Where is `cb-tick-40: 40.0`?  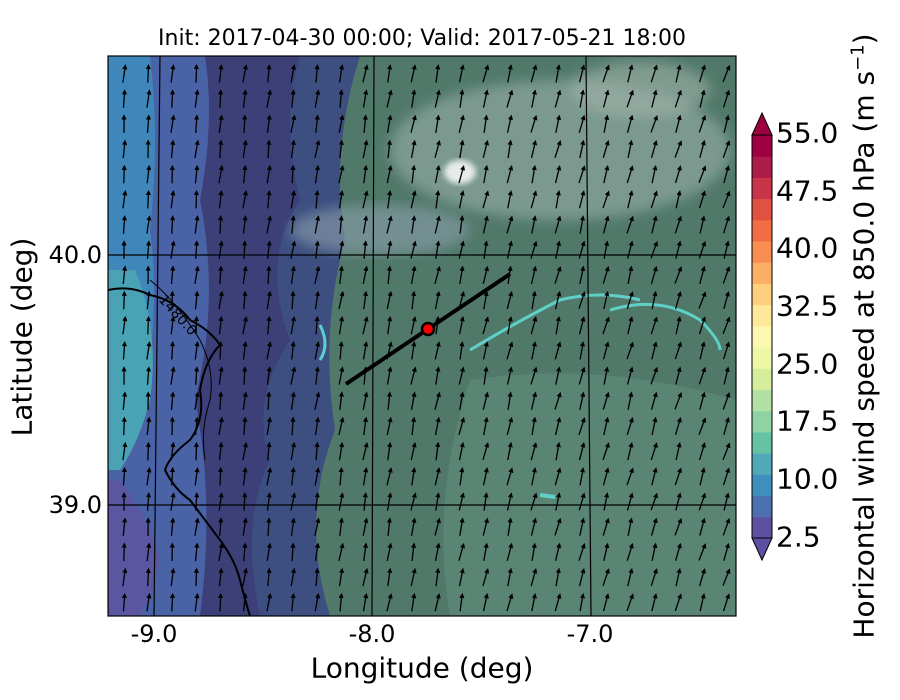
cb-tick-40: 40.0 is located at coordinates (807, 248).